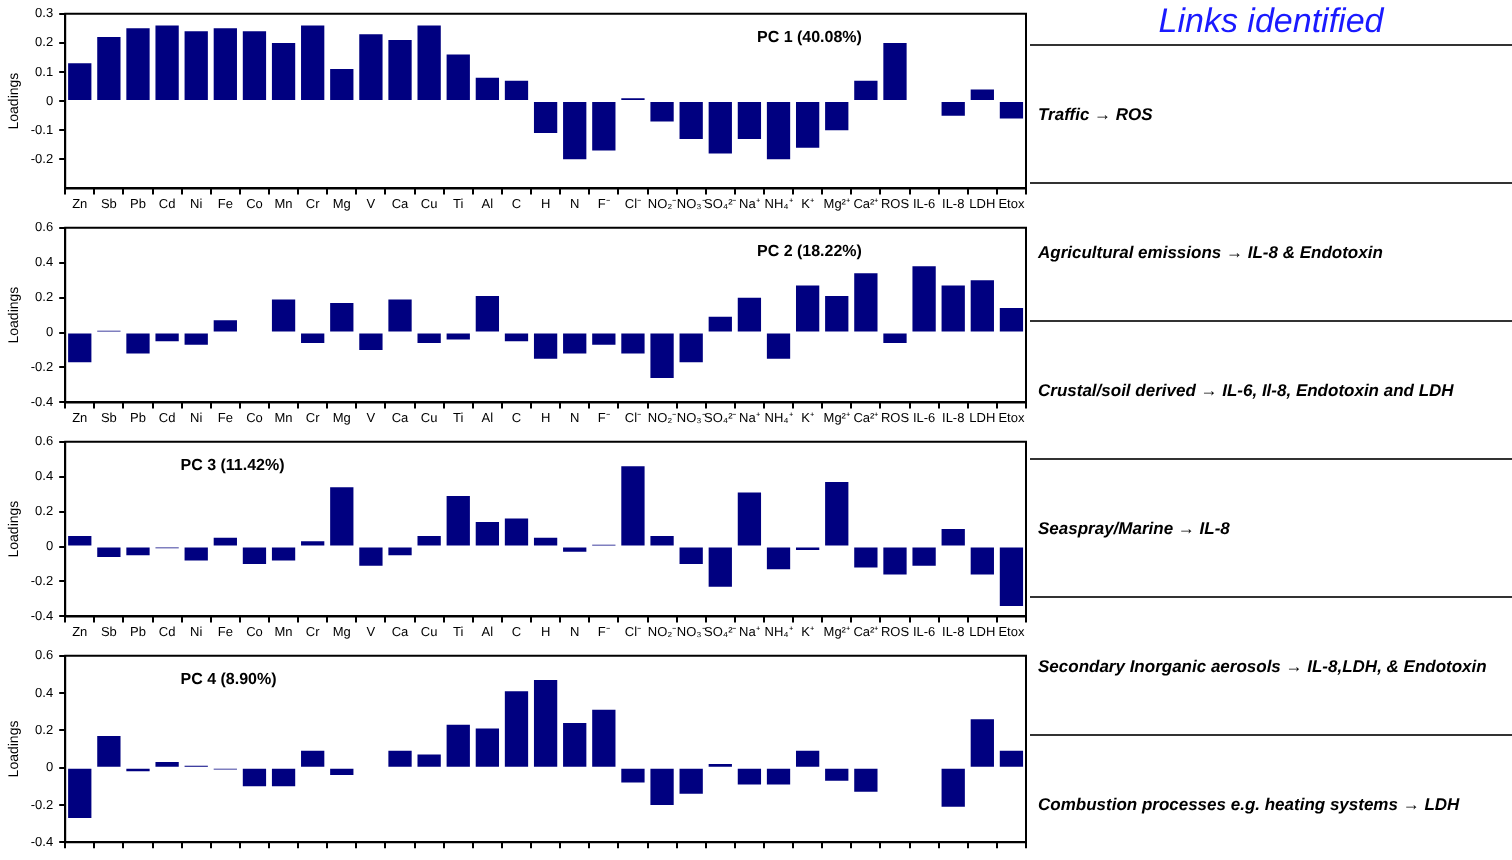  Describe the element at coordinates (1271, 22) in the screenshot. I see `text: Links identified` at that location.